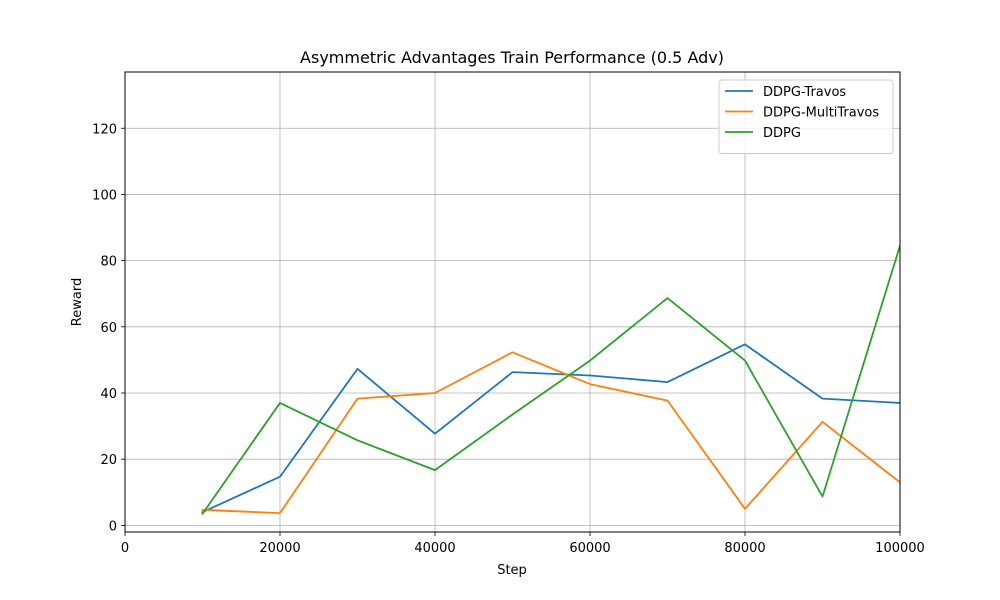  What do you see at coordinates (804, 92) in the screenshot?
I see `legend-label: DDPG-Travos` at bounding box center [804, 92].